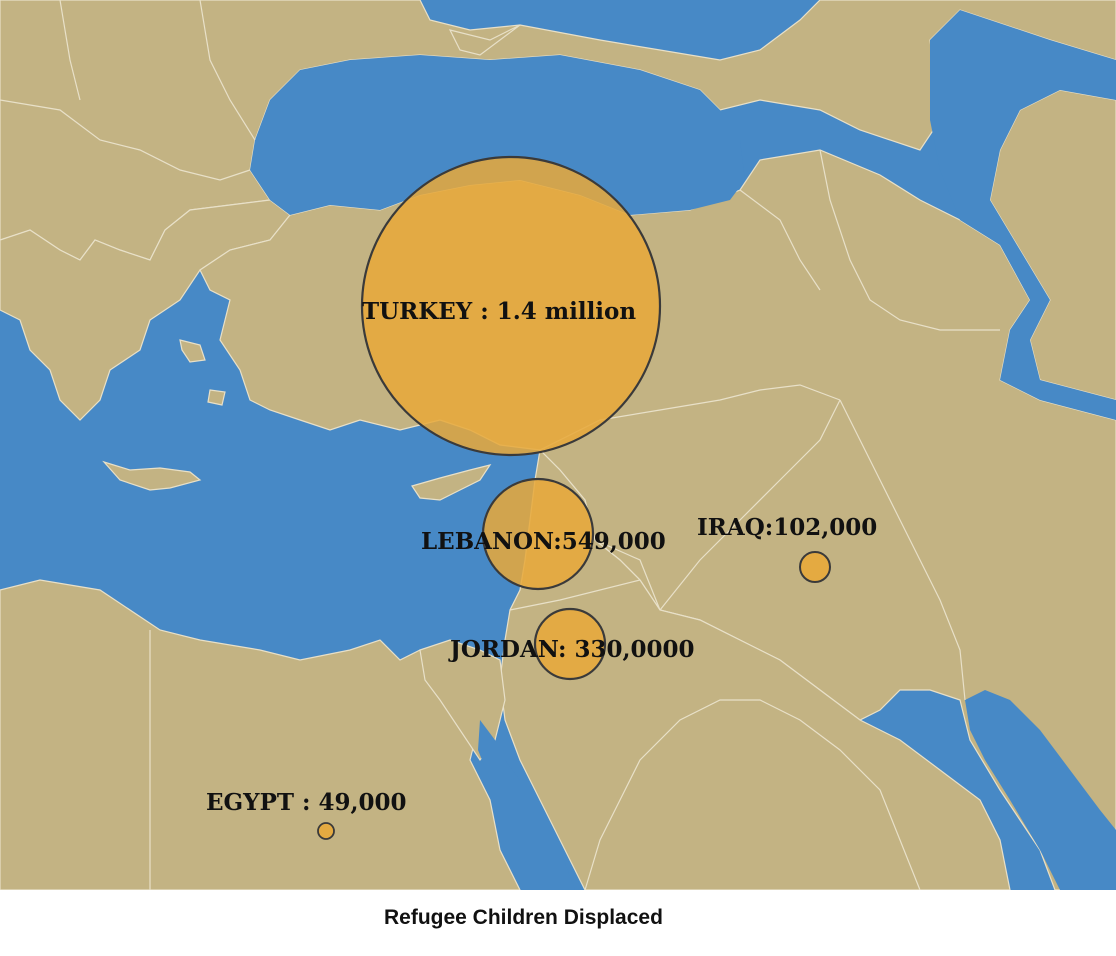 This screenshot has height=956, width=1116. I want to click on bubble-turkey, so click(511, 306).